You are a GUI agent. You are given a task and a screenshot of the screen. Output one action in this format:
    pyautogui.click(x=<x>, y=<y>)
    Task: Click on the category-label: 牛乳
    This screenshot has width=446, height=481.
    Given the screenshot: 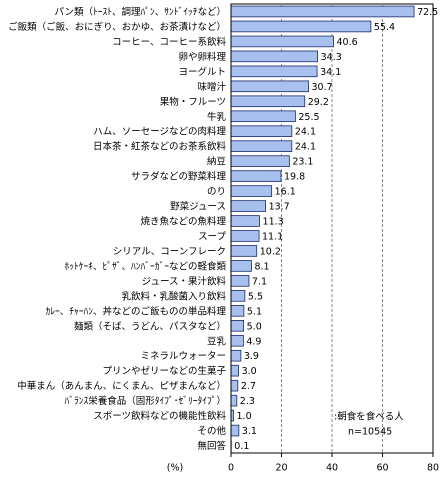 What is the action you would take?
    pyautogui.click(x=217, y=117)
    